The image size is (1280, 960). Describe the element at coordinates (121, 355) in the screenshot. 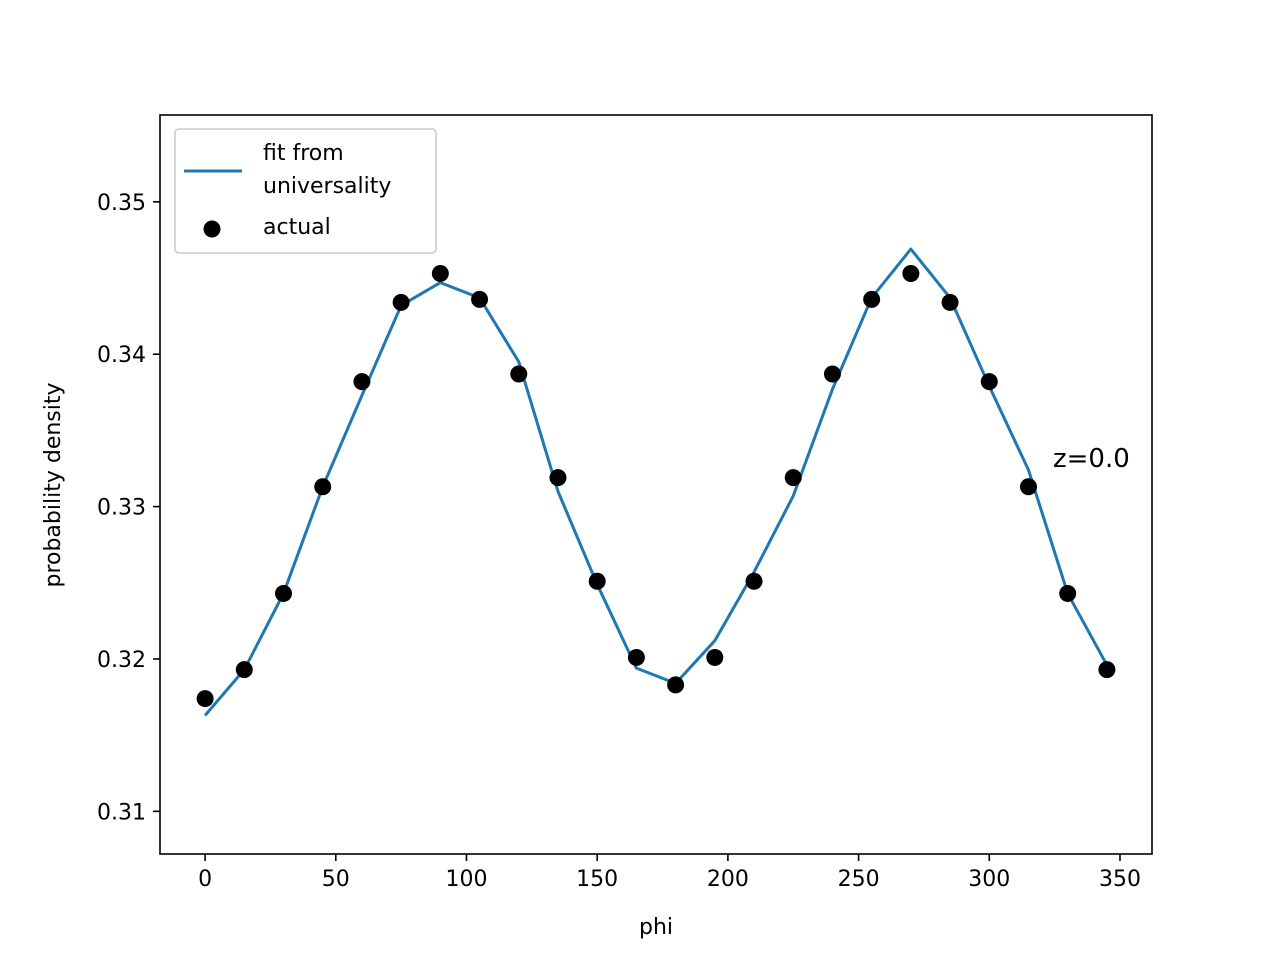

I see `y-tick-label: 0.34` at that location.